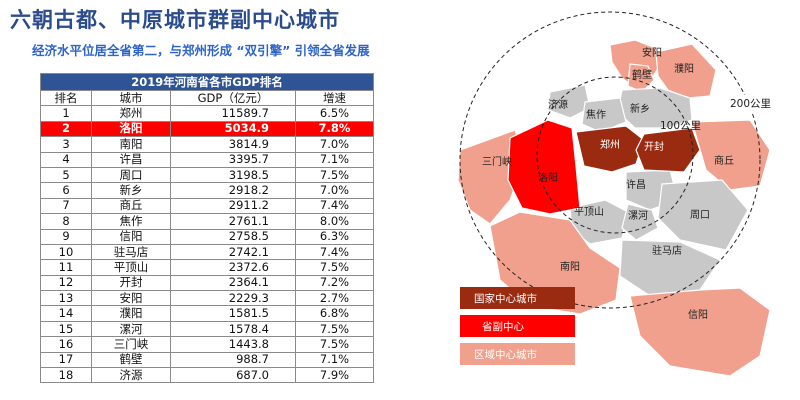 This screenshot has height=400, width=800. Describe the element at coordinates (131, 360) in the screenshot. I see `cell-city: 鹤壁` at that location.